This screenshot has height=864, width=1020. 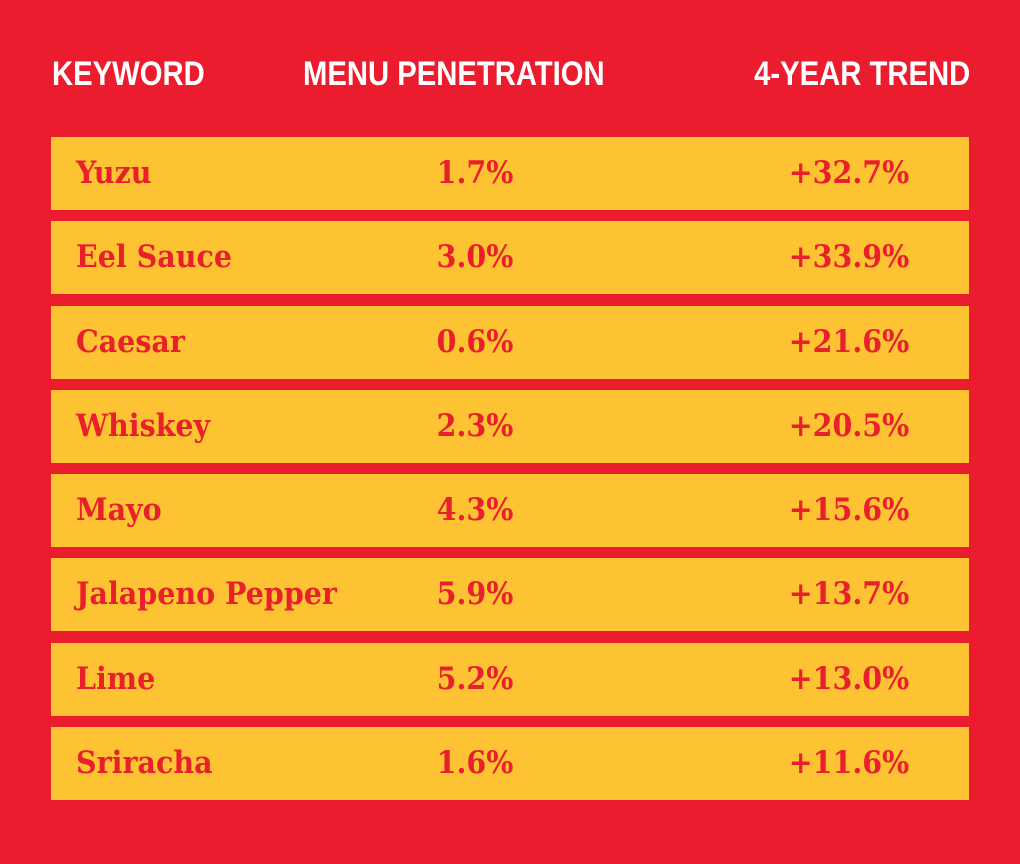 I want to click on table-row: Eel Sauce 3.0% +33.9%, so click(x=510, y=258).